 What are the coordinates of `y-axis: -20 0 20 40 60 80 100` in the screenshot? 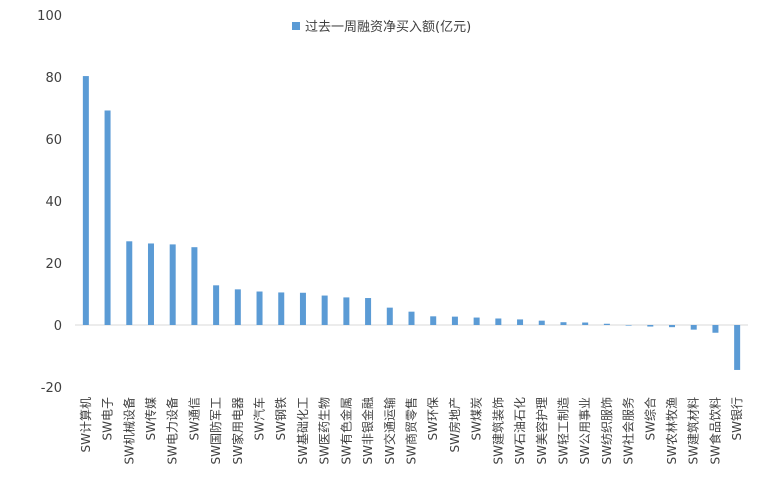 It's located at (49, 202).